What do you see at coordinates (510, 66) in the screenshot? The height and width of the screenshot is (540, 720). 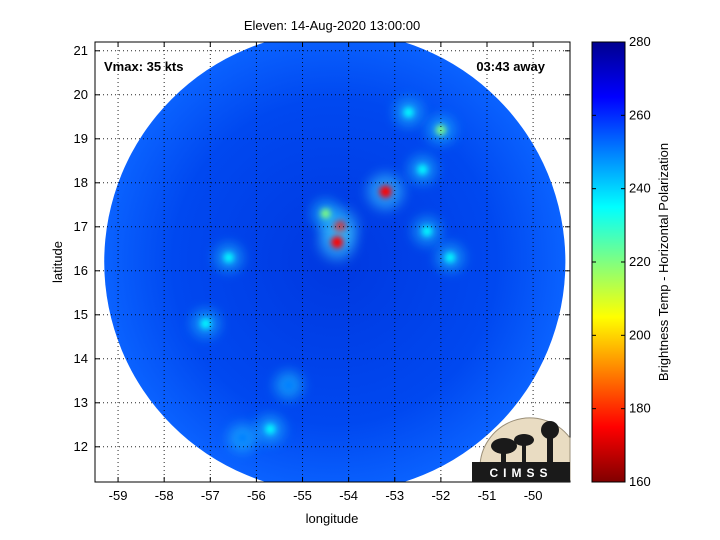 I see `time-away-annotation: 03:43 away` at bounding box center [510, 66].